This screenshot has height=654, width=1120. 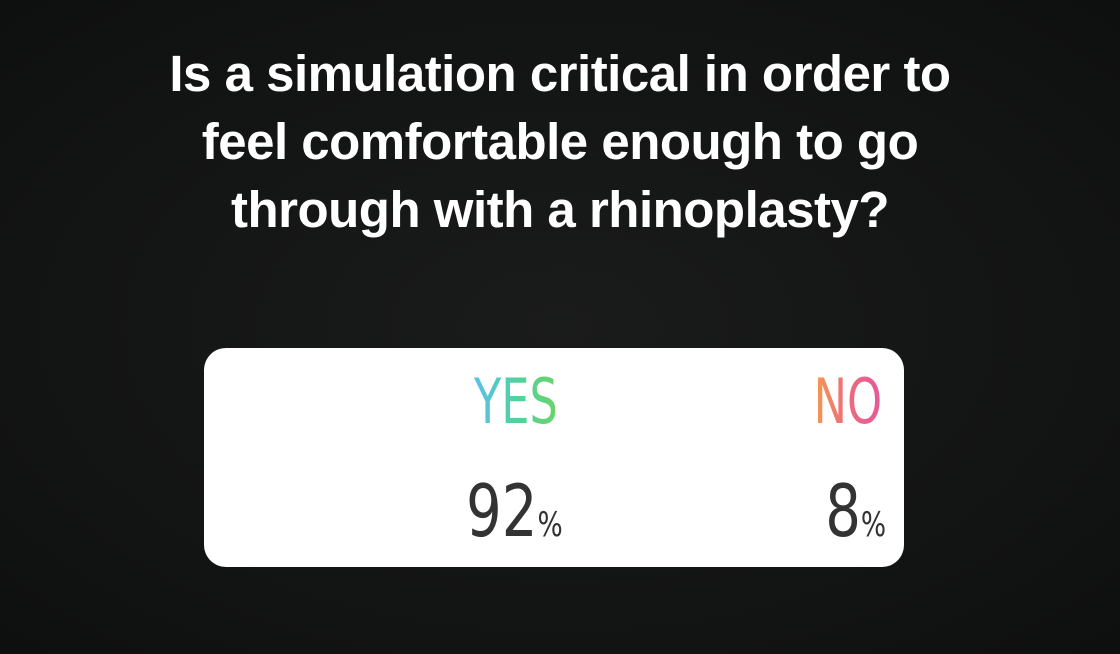 What do you see at coordinates (560, 73) in the screenshot?
I see `question-line: Is a simulation critical in order to` at bounding box center [560, 73].